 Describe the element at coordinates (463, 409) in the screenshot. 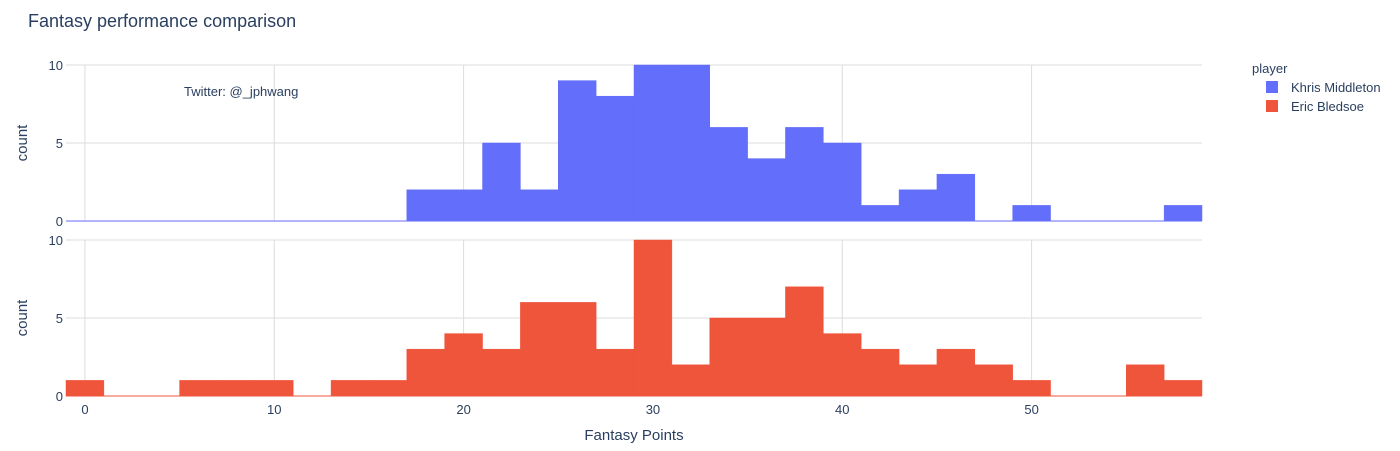

I see `x-tick-label: 20` at that location.